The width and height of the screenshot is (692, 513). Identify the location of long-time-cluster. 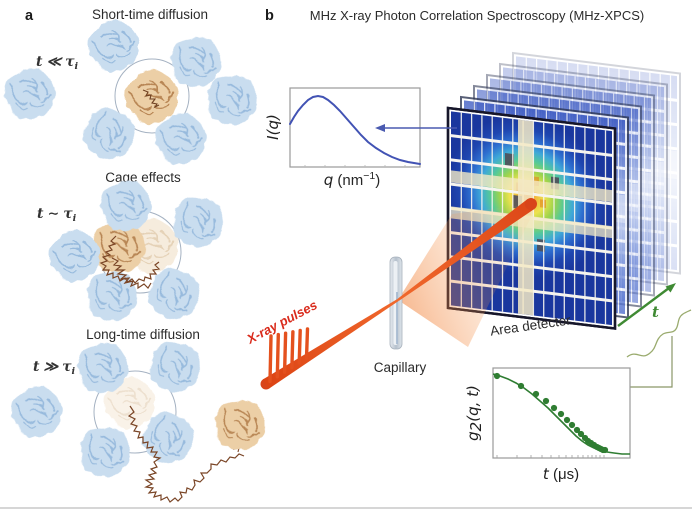
(141, 417).